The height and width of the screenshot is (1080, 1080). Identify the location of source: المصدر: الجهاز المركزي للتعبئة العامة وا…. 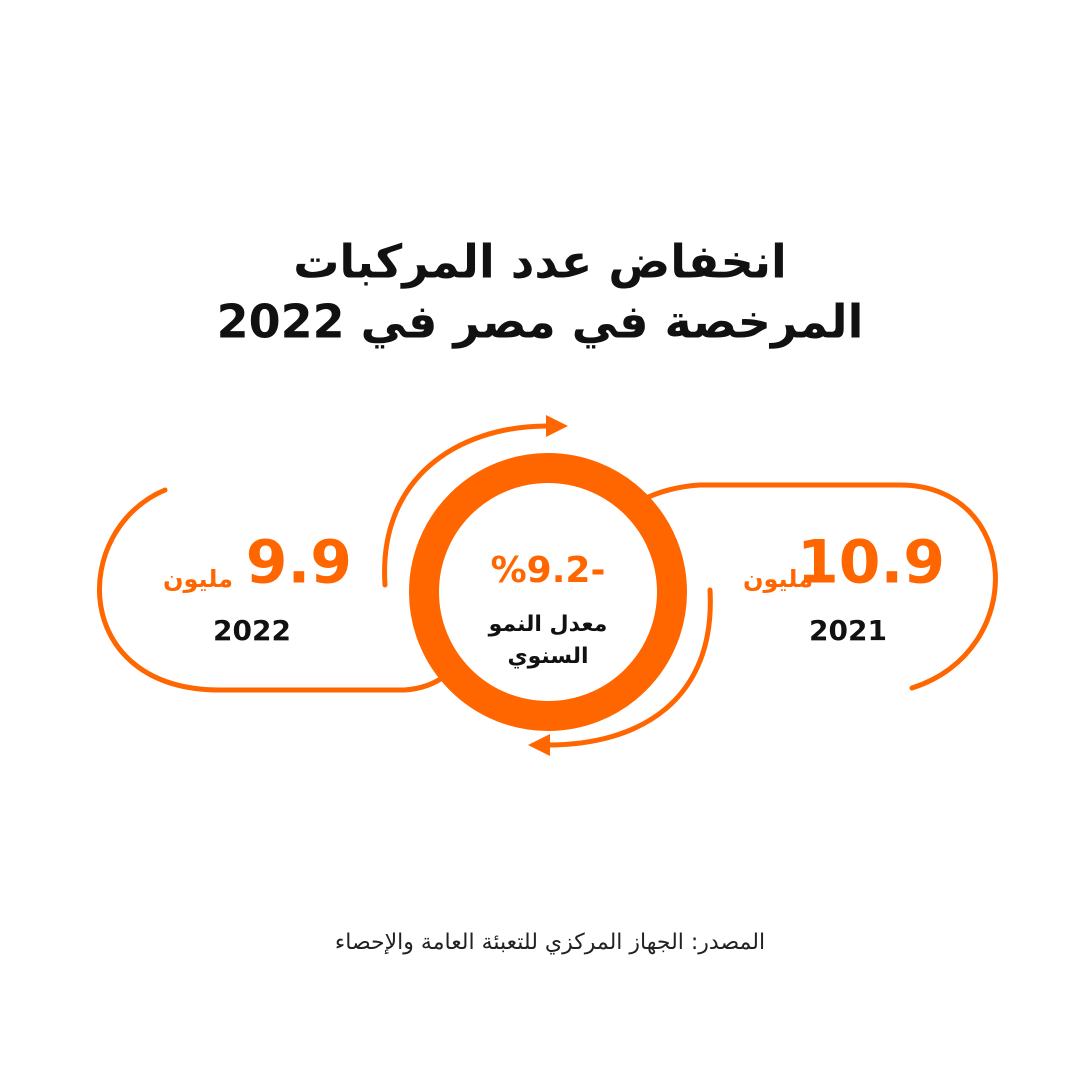
(550, 942).